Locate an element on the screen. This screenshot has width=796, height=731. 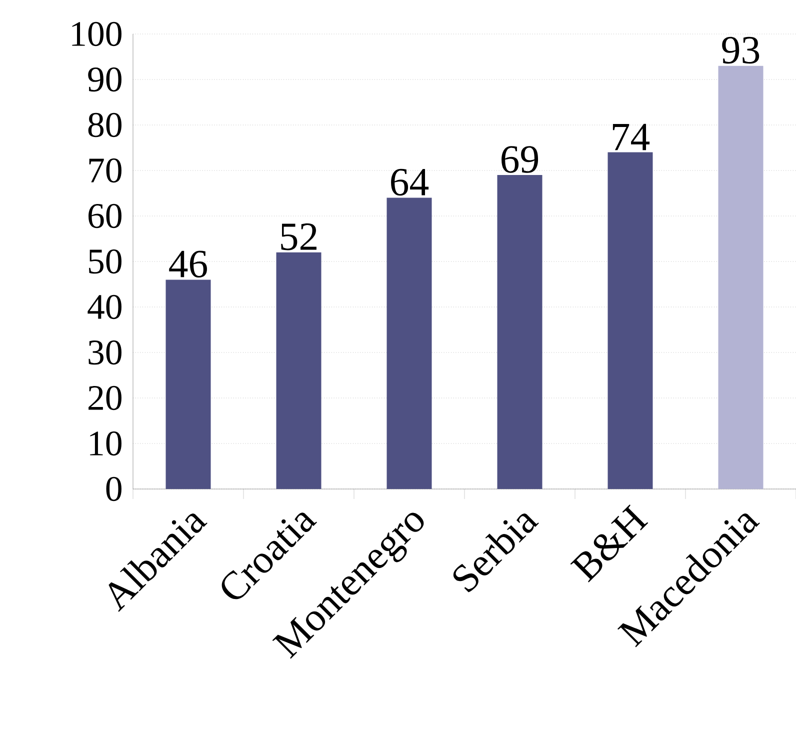
data-label: 52 is located at coordinates (298, 236).